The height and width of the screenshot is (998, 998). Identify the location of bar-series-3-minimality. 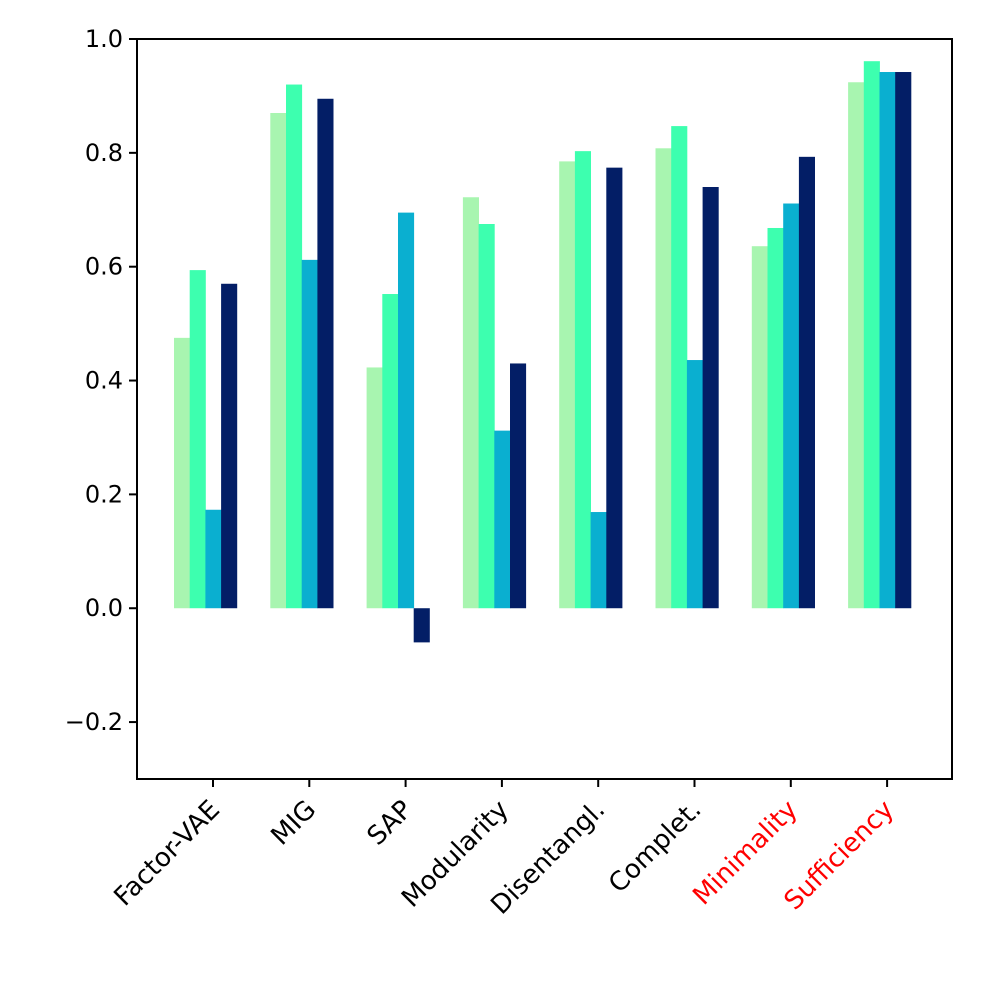
(791, 406).